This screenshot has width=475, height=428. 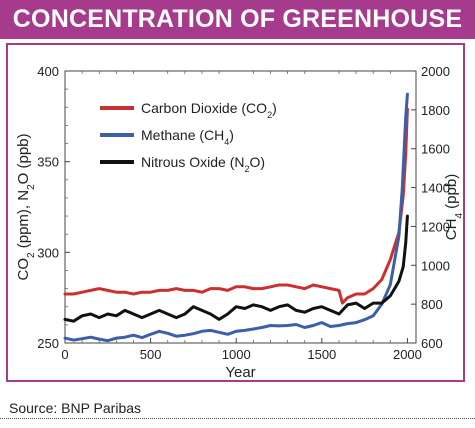 I want to click on x-tick-label: 1000, so click(x=236, y=354).